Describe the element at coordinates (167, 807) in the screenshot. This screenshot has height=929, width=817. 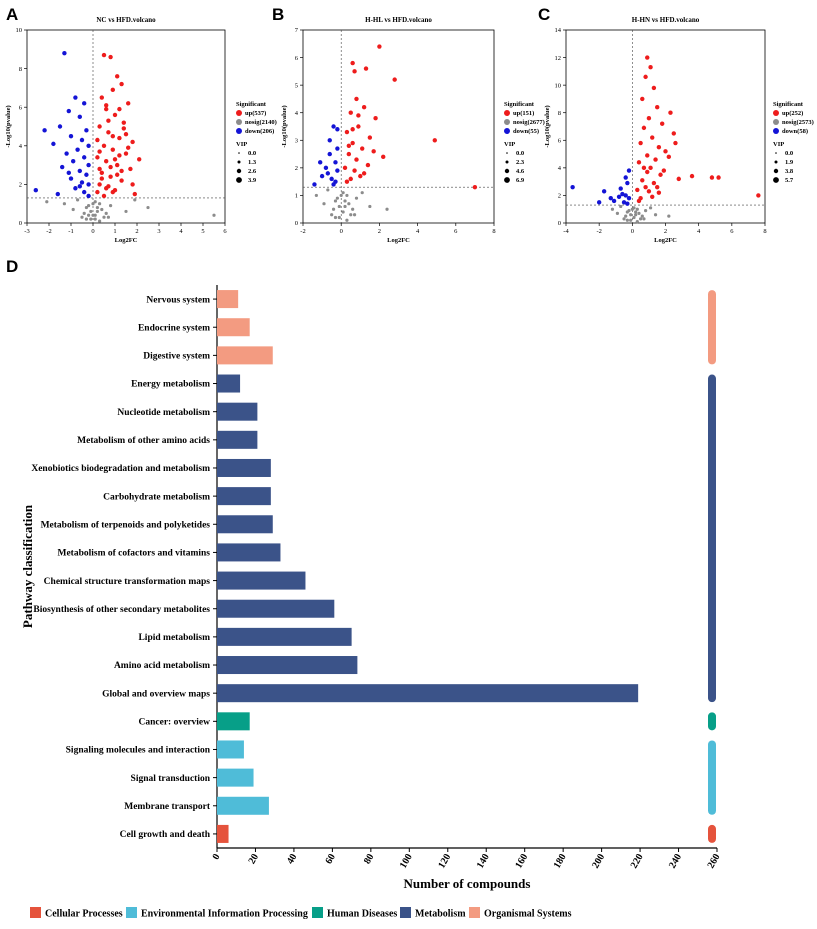
I see `category-label: Membrane transport` at that location.